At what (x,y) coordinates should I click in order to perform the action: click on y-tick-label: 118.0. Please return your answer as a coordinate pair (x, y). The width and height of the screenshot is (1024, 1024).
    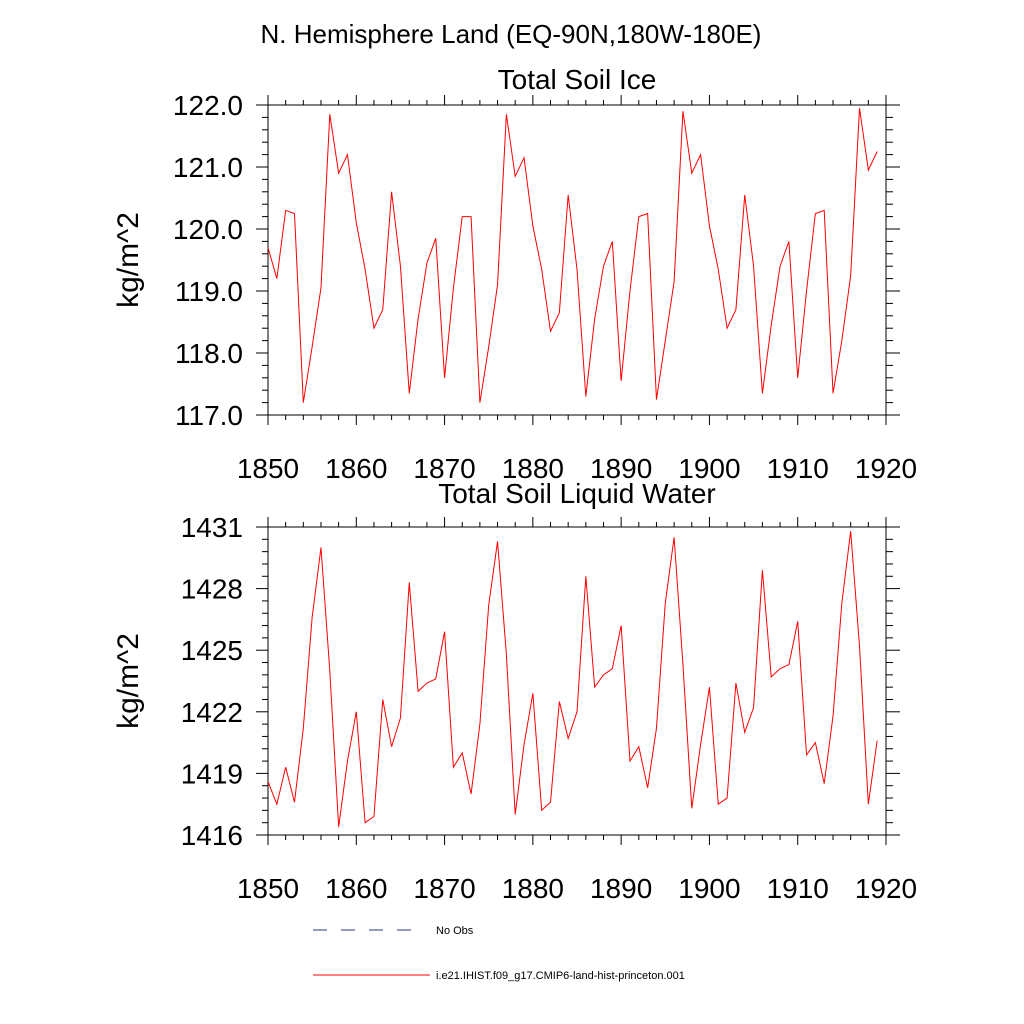
    Looking at the image, I should click on (209, 353).